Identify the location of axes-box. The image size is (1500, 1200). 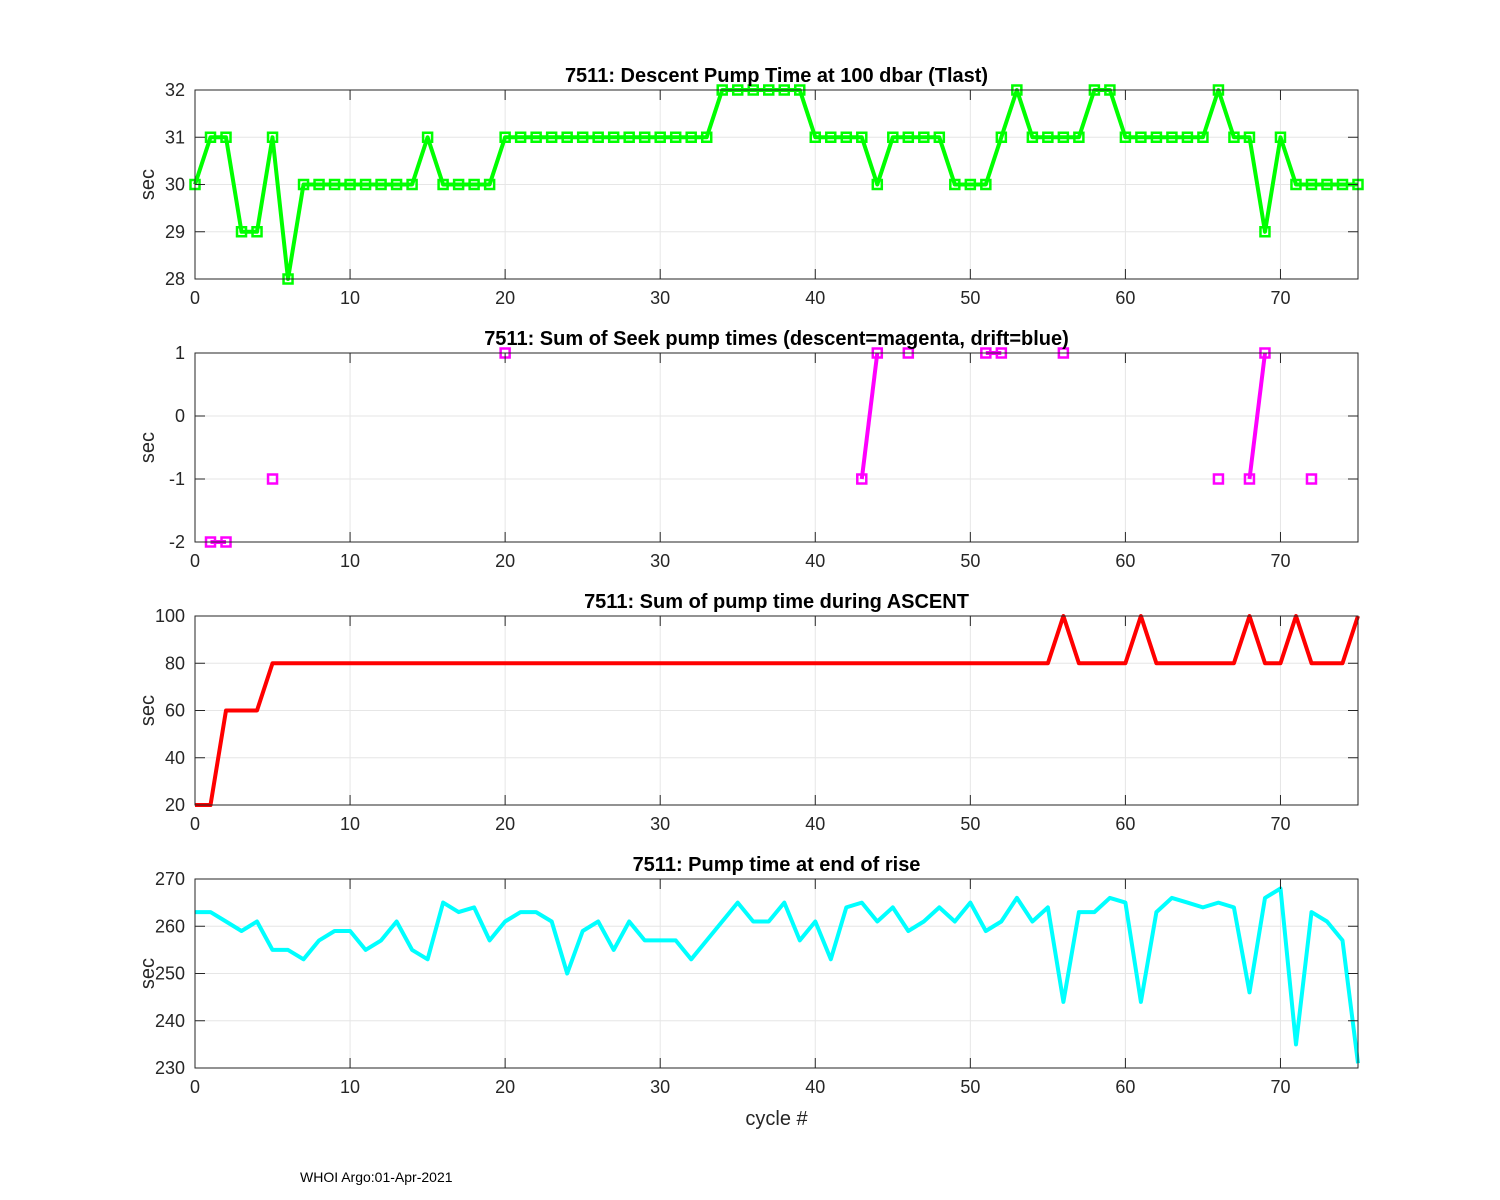
(776, 447).